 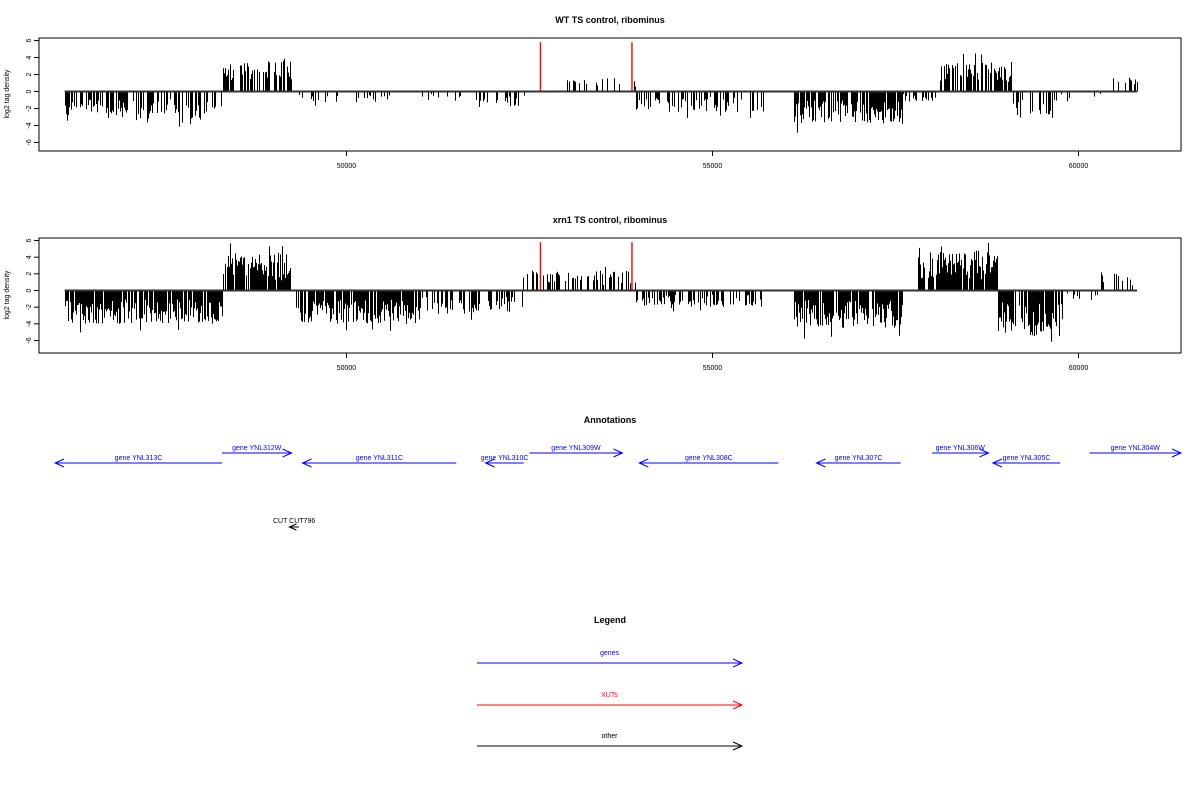 I want to click on gene-label: gene YNL308C, so click(x=709, y=458).